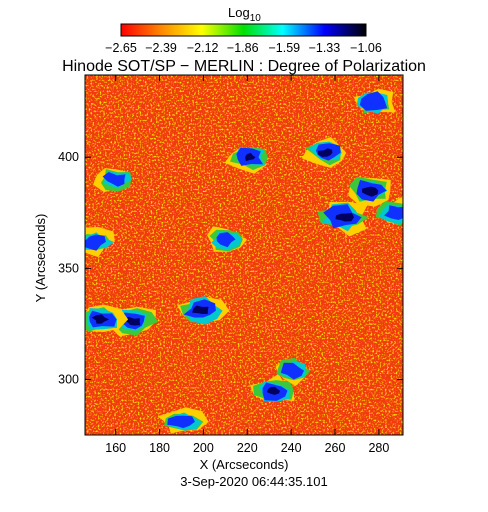  I want to click on x-tick-label: 200, so click(203, 448).